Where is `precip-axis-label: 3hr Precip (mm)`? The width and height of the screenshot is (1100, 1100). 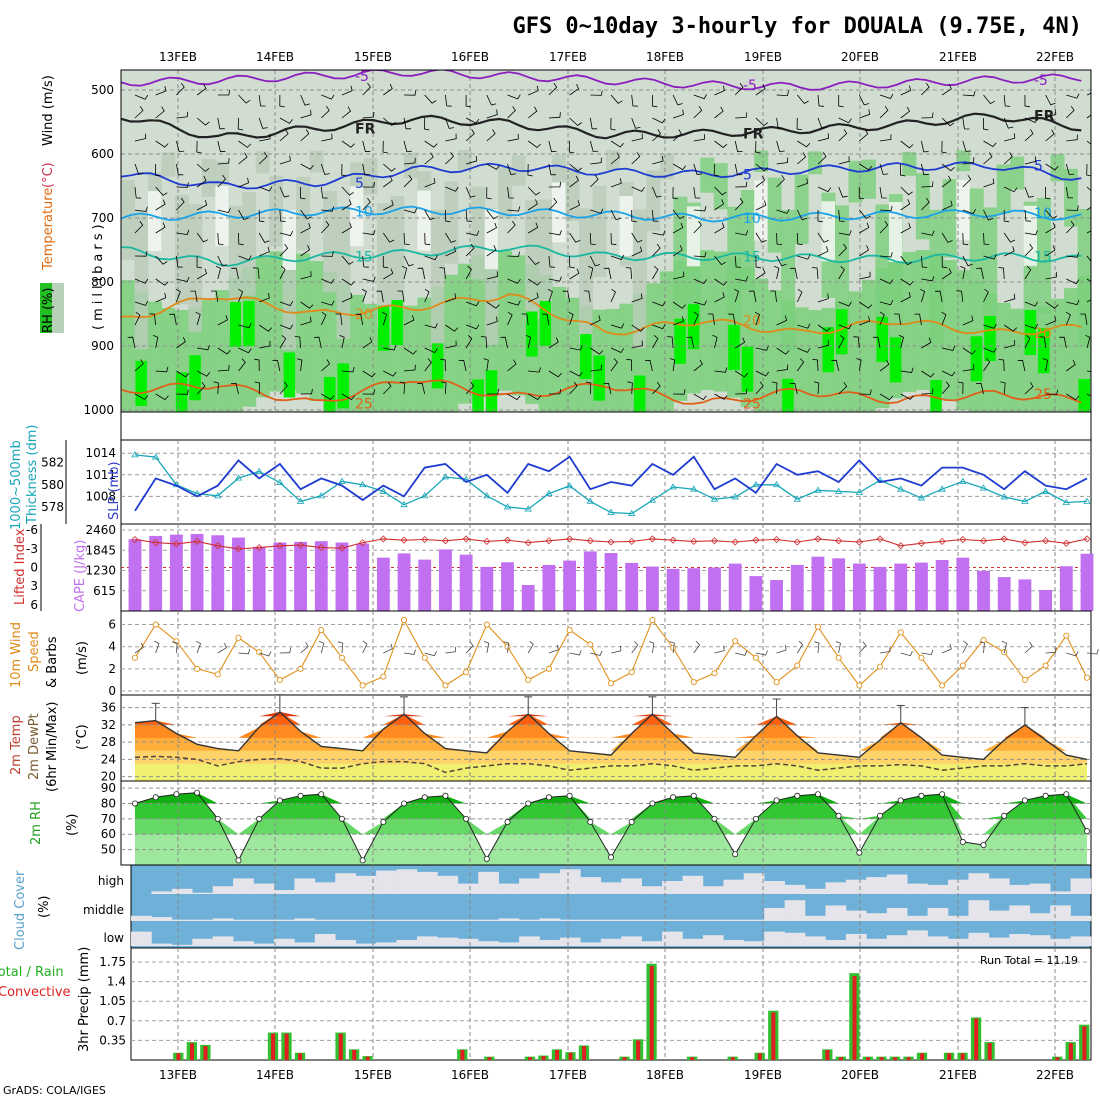 precip-axis-label: 3hr Precip (mm) is located at coordinates (84, 999).